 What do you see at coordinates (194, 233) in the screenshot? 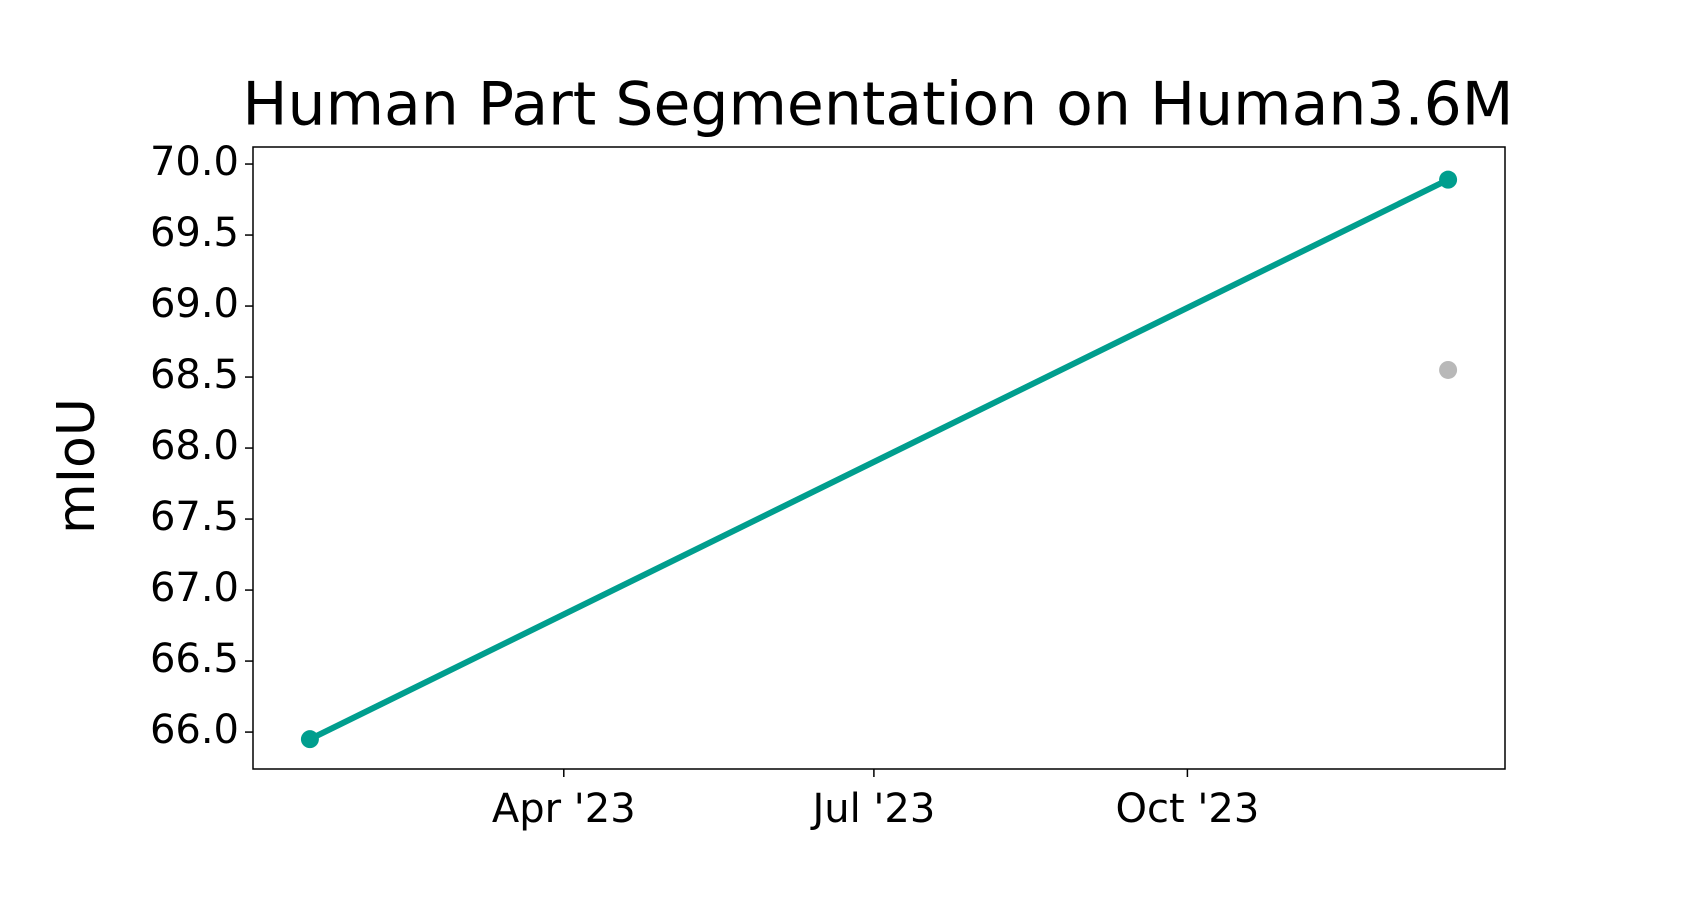
I see `y-tick-label: 69.5` at bounding box center [194, 233].